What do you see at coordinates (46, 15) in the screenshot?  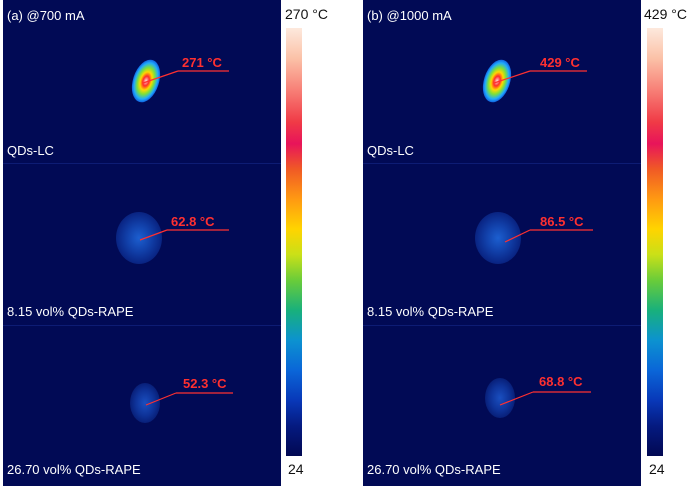 I see `panel-header: (a) @700 mA` at bounding box center [46, 15].